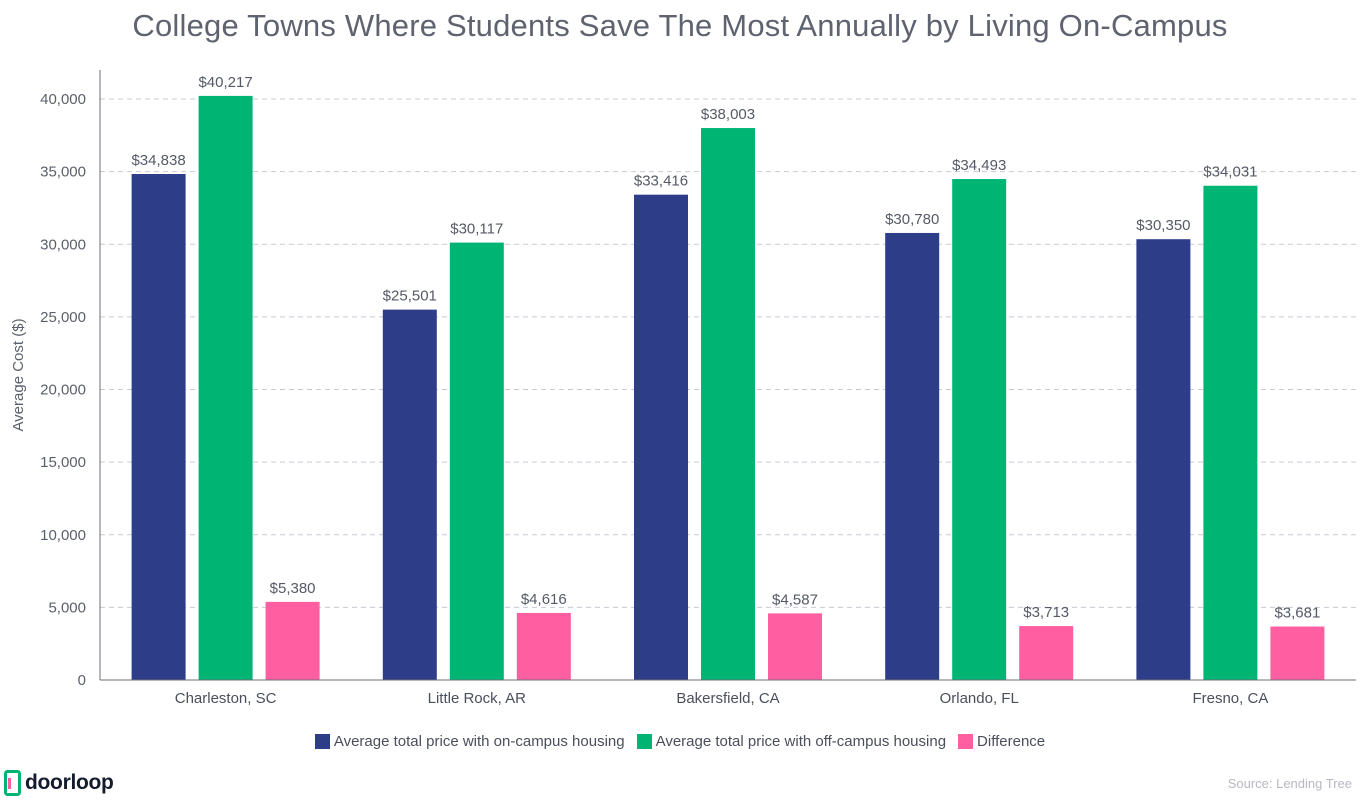 This screenshot has width=1360, height=800. What do you see at coordinates (12, 783) in the screenshot?
I see `door-icon` at bounding box center [12, 783].